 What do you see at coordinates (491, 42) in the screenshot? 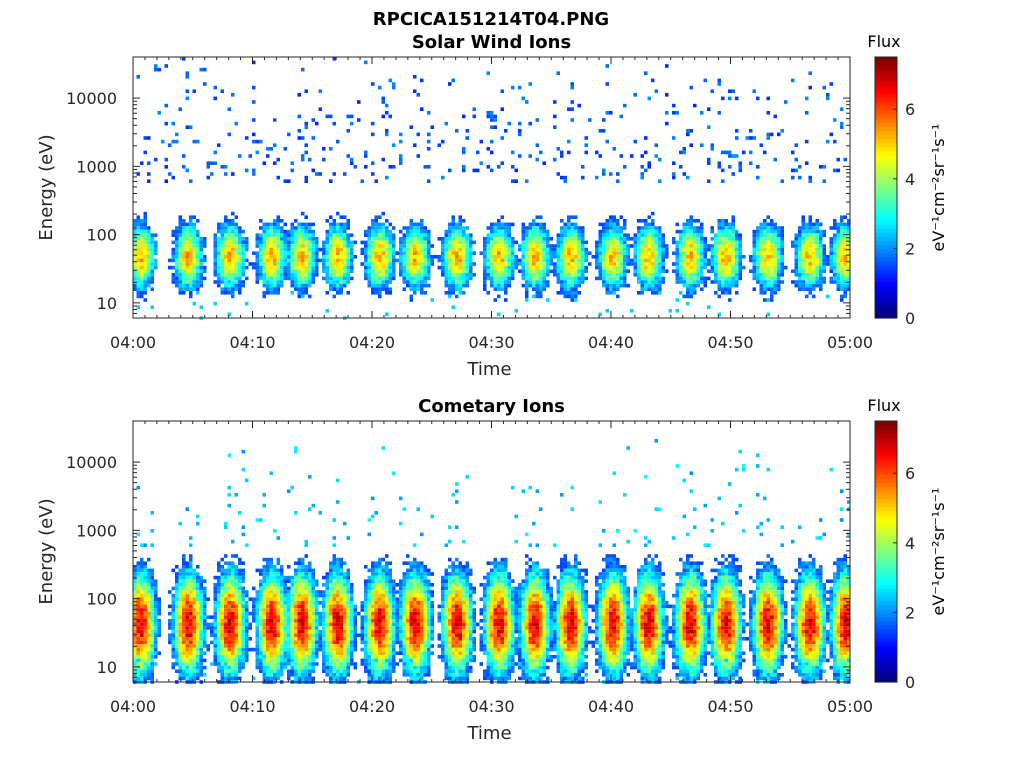
I see `panel-title: Solar Wind Ions` at bounding box center [491, 42].